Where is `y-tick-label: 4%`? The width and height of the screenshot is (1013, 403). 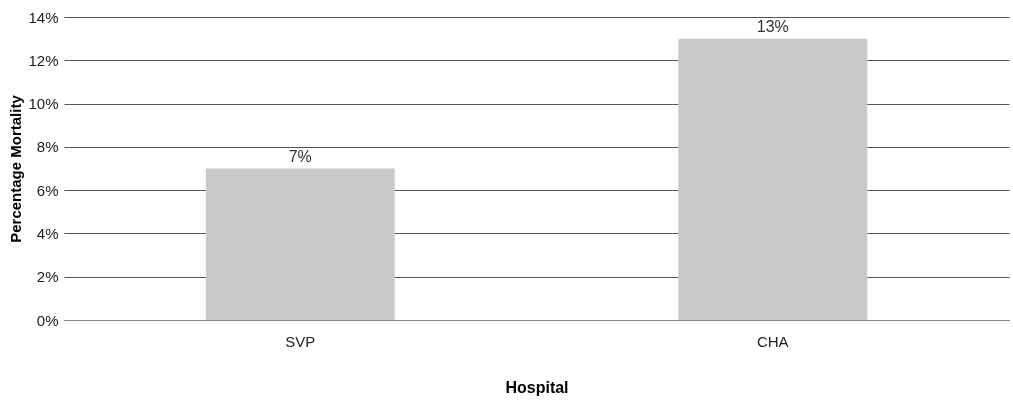 y-tick-label: 4% is located at coordinates (47, 233).